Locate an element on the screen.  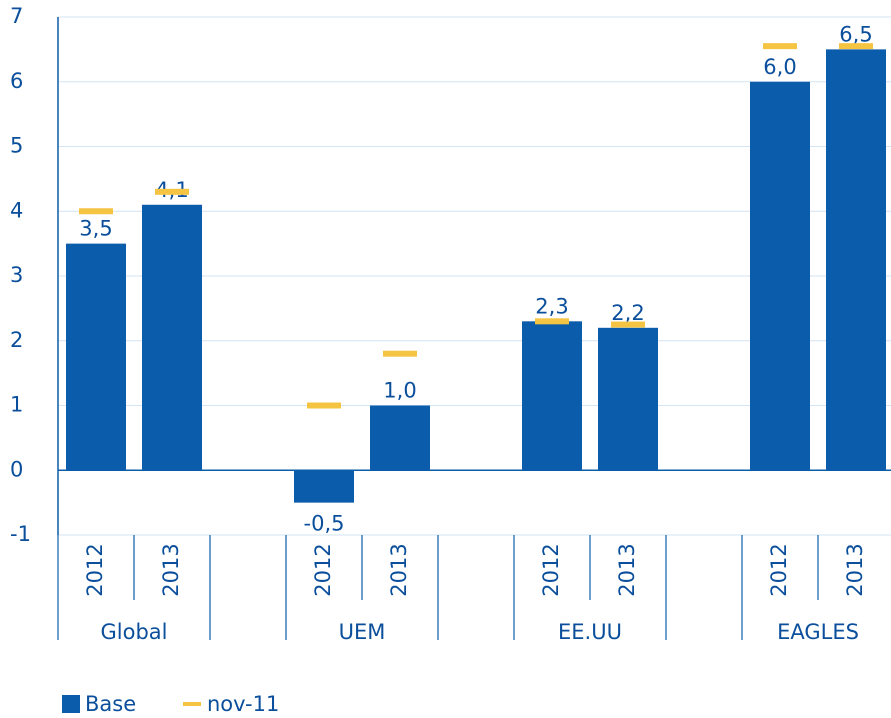
y-tick-label: 2 is located at coordinates (16, 340).